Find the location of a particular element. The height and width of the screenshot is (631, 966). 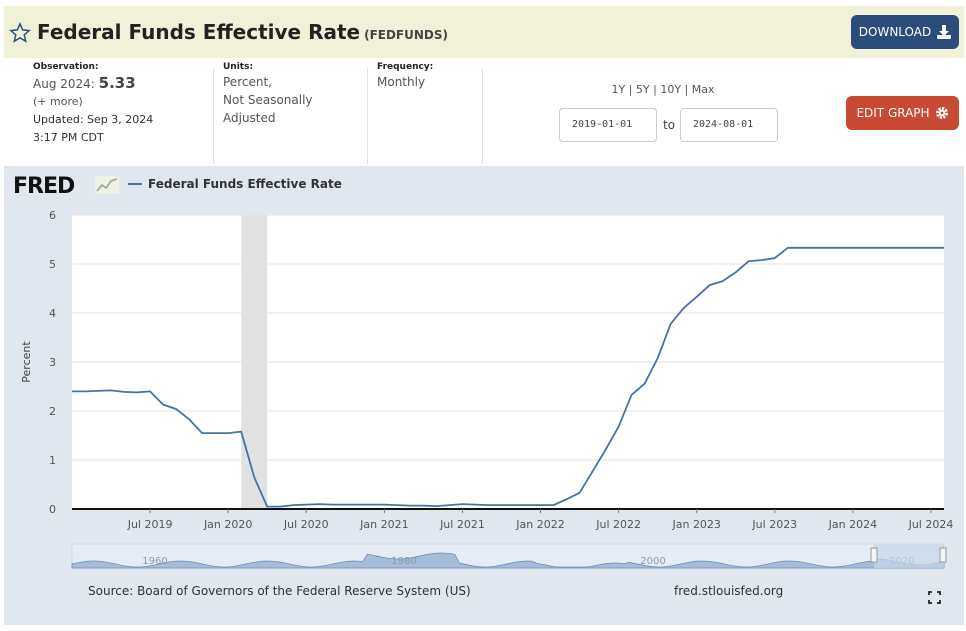

more-link: (+ more) is located at coordinates (58, 101).